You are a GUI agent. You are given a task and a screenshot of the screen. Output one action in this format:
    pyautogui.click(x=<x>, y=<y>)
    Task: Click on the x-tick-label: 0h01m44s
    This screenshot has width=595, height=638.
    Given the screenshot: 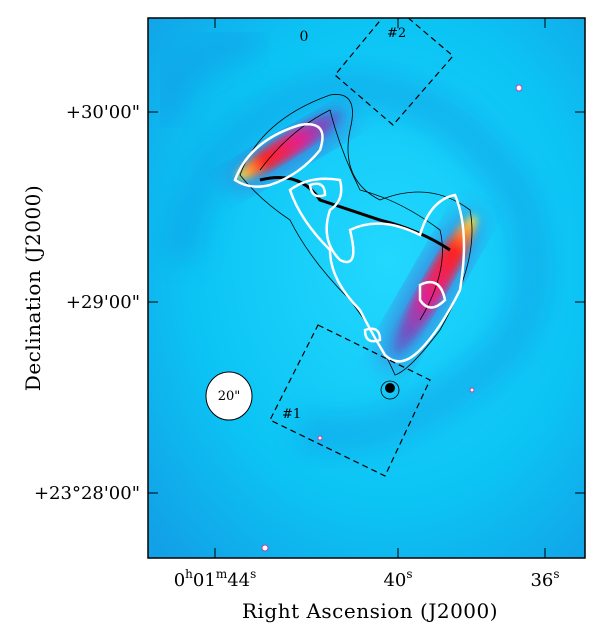 What is the action you would take?
    pyautogui.click(x=215, y=579)
    